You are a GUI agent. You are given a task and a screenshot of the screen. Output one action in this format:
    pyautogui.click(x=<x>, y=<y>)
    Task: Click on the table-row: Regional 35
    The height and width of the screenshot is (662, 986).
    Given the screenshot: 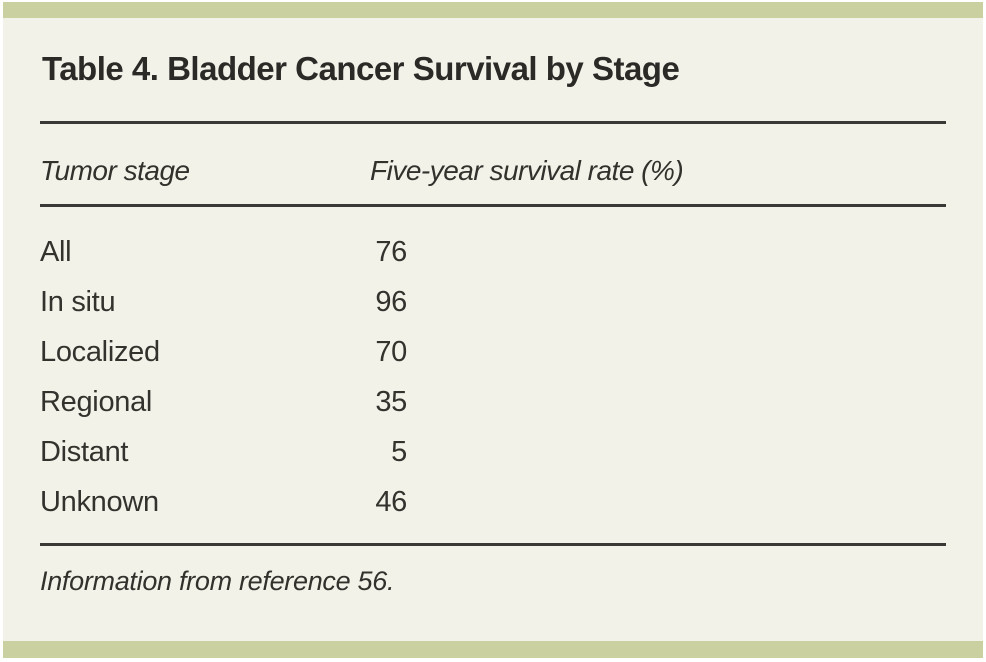 What is the action you would take?
    pyautogui.click(x=493, y=402)
    